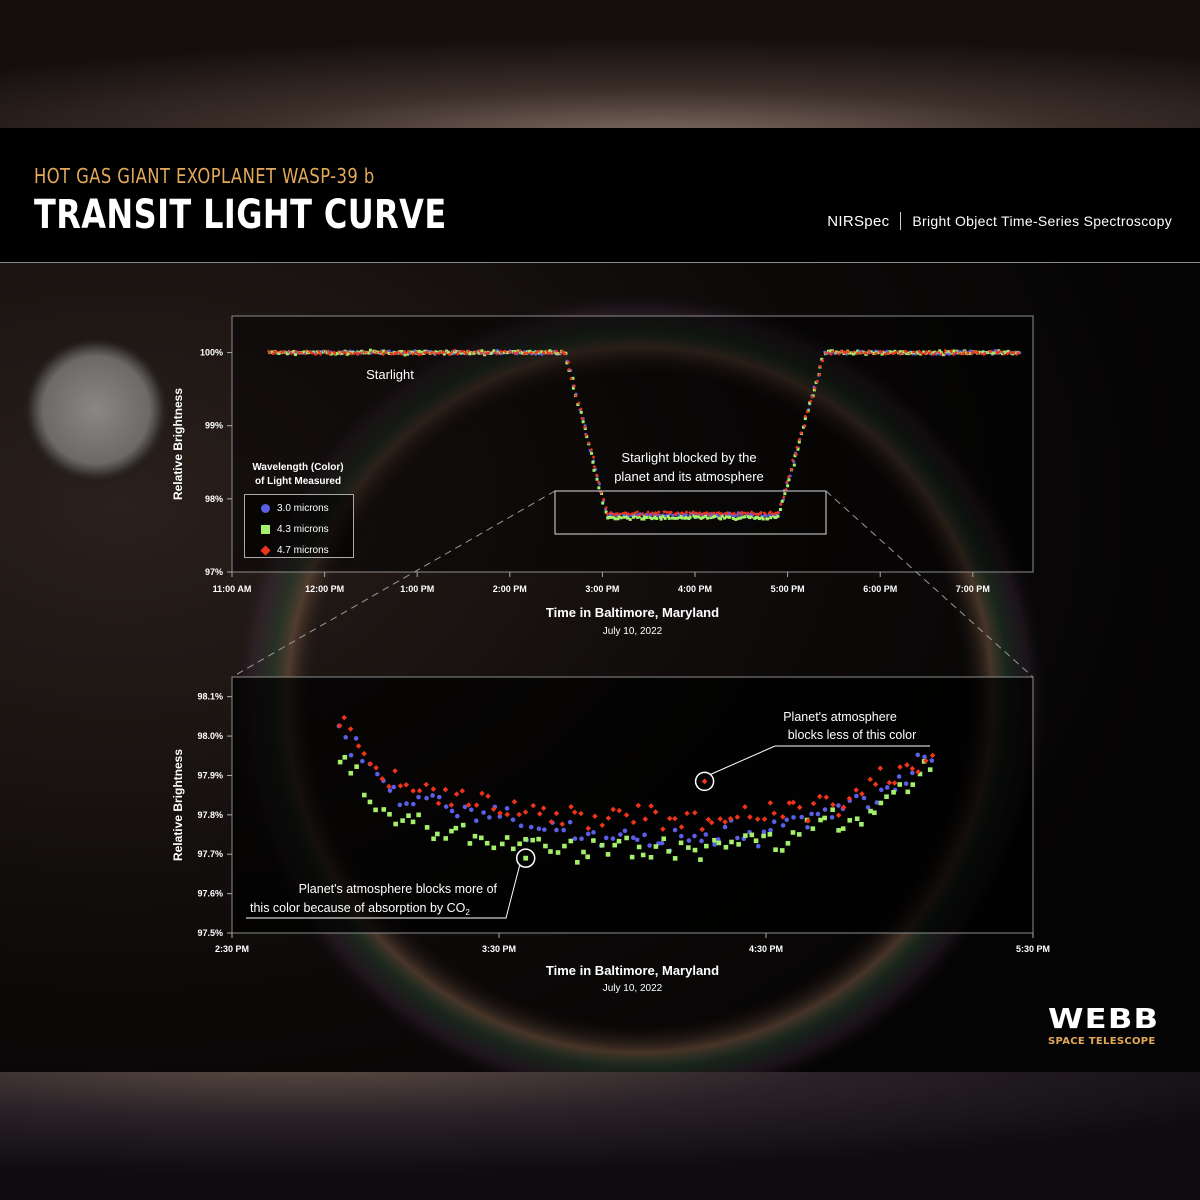 This screenshot has width=1200, height=1200. I want to click on transit-annotation-line2: planet and its atmosphere, so click(689, 476).